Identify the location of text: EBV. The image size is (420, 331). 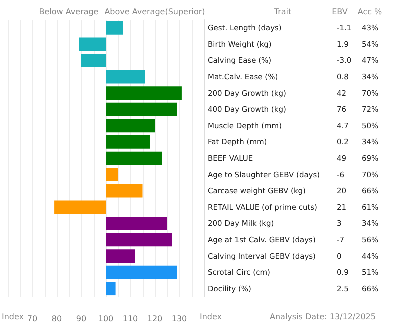
(340, 12).